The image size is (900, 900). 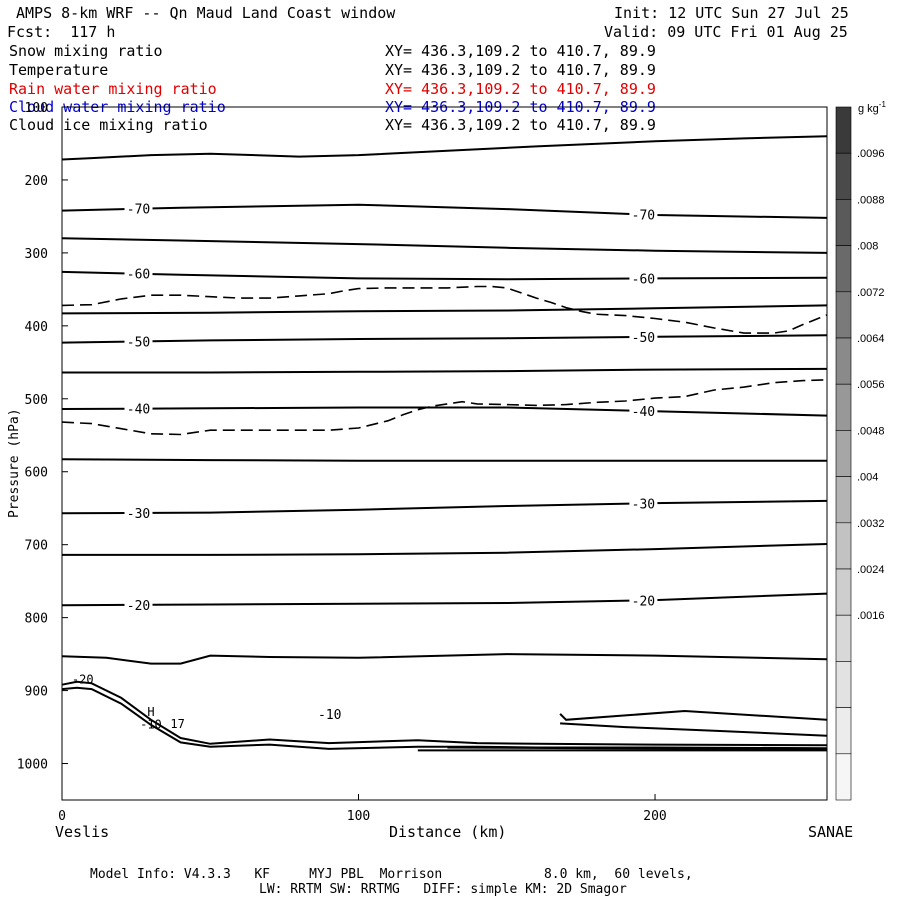 I want to click on y-tick-label: 100, so click(x=36, y=108).